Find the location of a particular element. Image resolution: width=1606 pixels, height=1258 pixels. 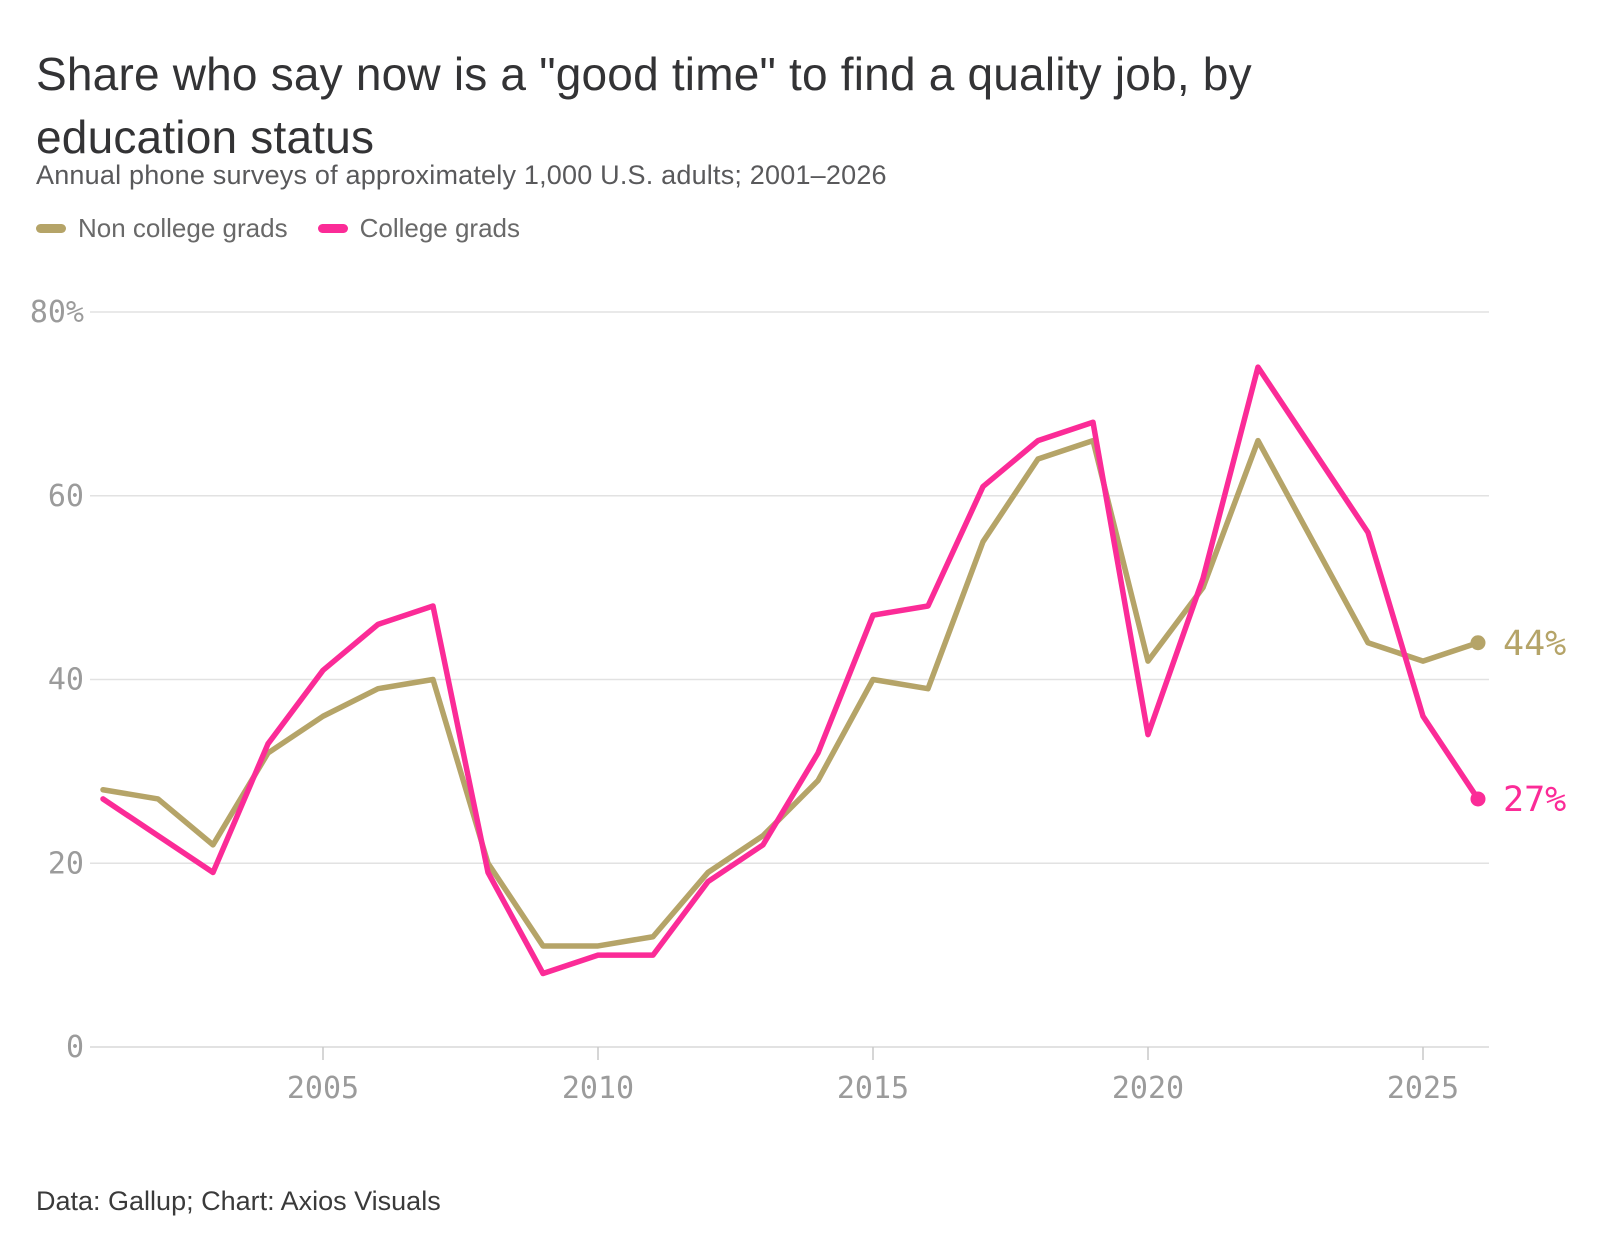

legend-item-college-grads: College grads is located at coordinates (419, 228).